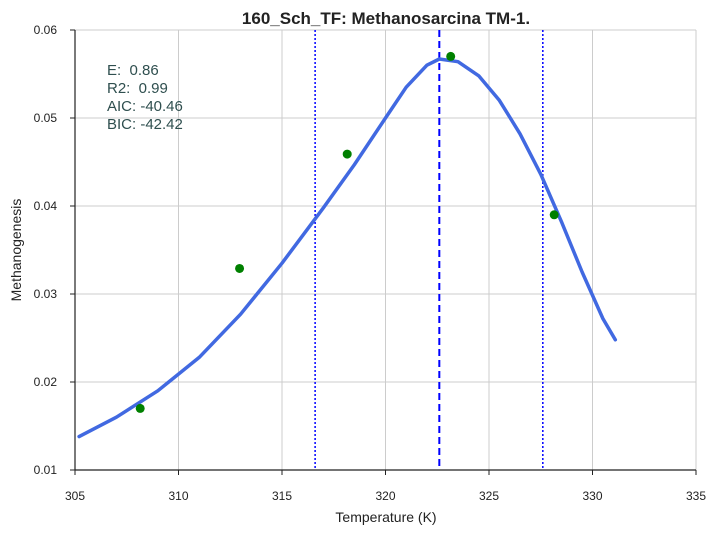 This screenshot has height=533, width=717. What do you see at coordinates (75, 496) in the screenshot?
I see `x-tick-label: 305` at bounding box center [75, 496].